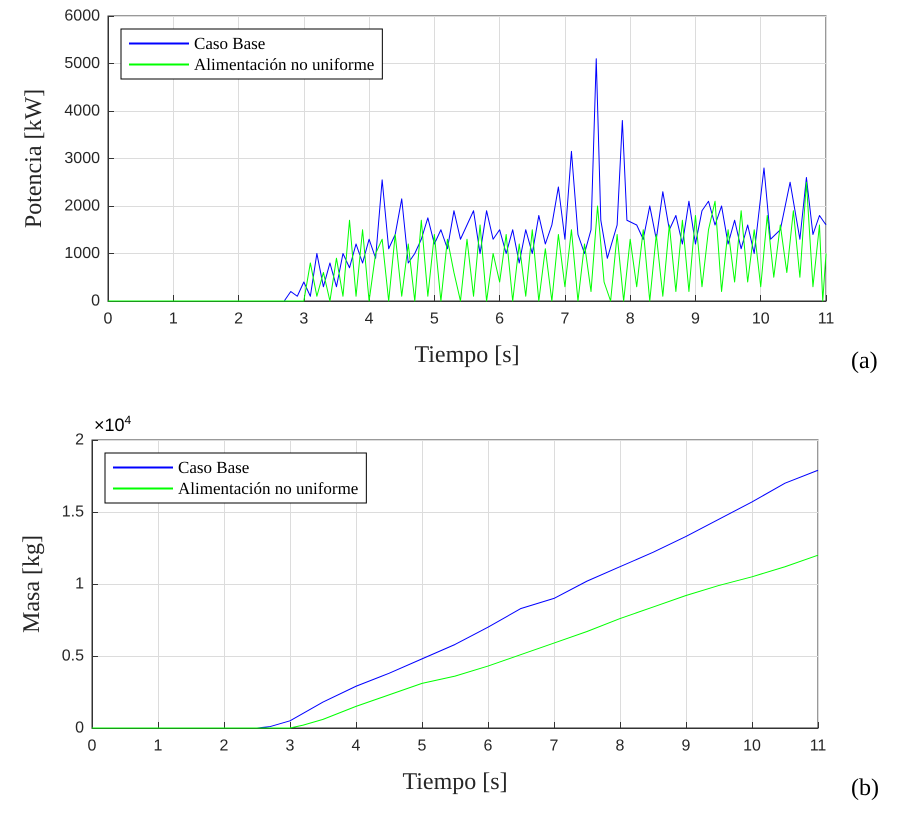 This screenshot has width=901, height=822. I want to click on y-tick-label: 1000, so click(82, 253).